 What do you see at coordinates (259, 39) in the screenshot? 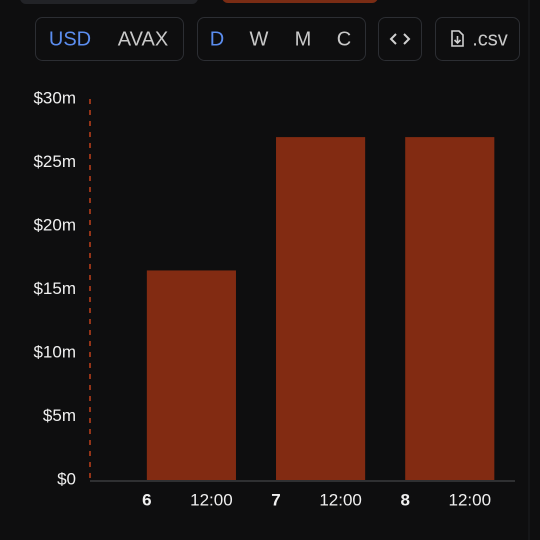
I see `period-button: W` at bounding box center [259, 39].